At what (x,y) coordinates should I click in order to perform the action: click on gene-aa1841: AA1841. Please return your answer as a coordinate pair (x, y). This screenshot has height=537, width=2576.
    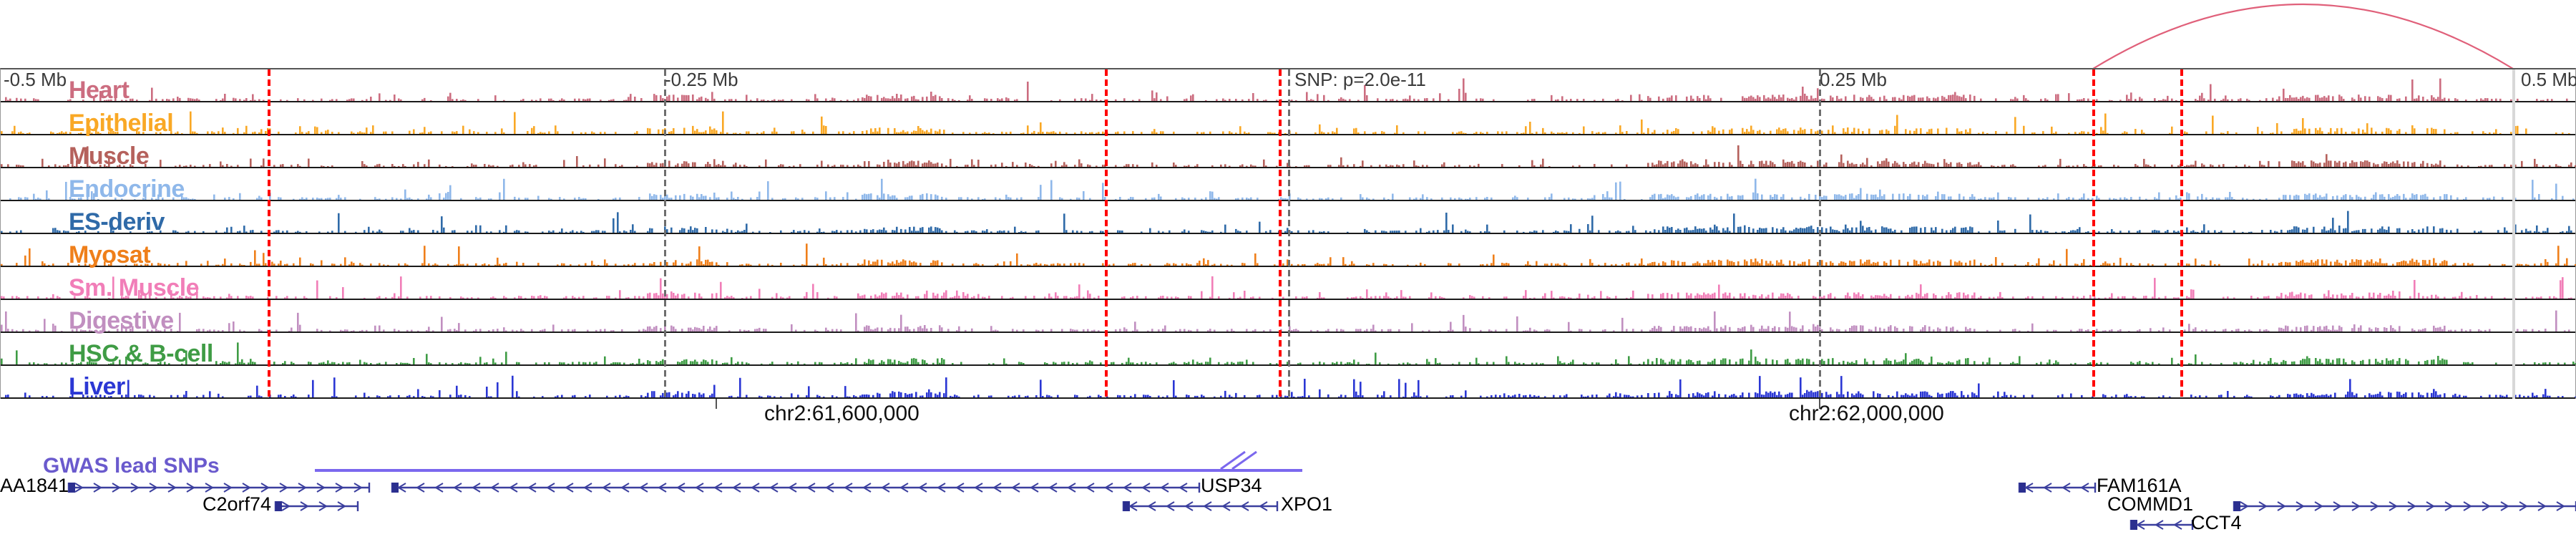
    Looking at the image, I should click on (1288, 486).